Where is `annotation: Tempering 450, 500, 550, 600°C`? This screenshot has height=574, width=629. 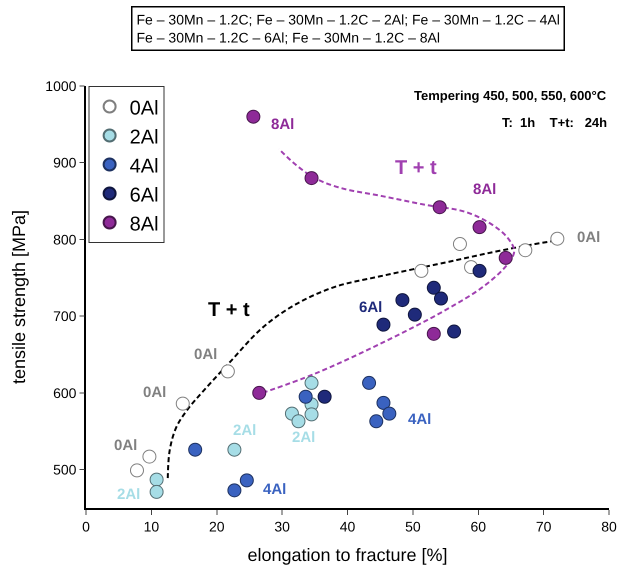 annotation: Tempering 450, 500, 550, 600°C is located at coordinates (510, 95).